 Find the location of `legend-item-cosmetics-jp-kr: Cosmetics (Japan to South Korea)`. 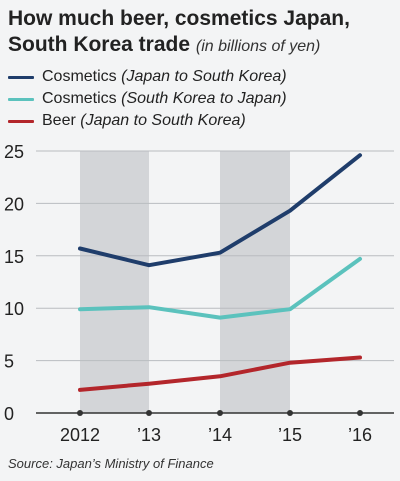

legend-item-cosmetics-jp-kr: Cosmetics (Japan to South Korea) is located at coordinates (147, 77).